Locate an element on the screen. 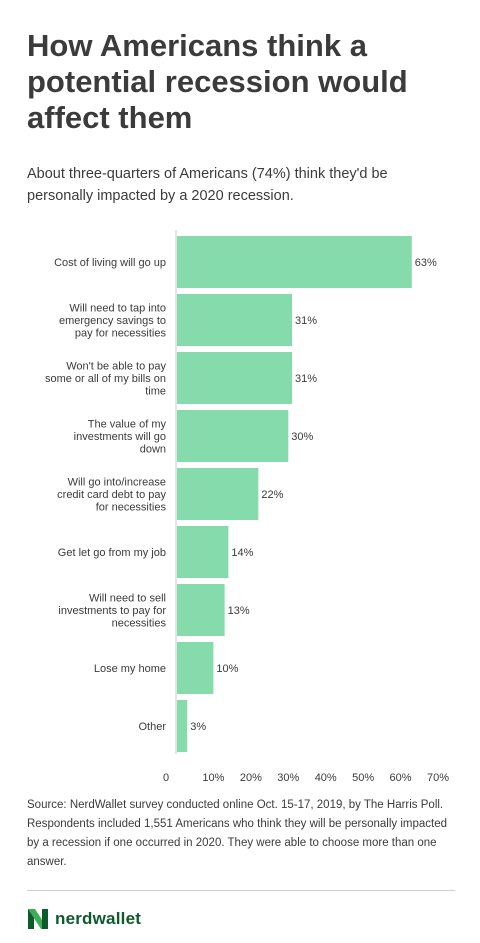 The height and width of the screenshot is (943, 480). category-label: Will need to tap into is located at coordinates (117, 309).